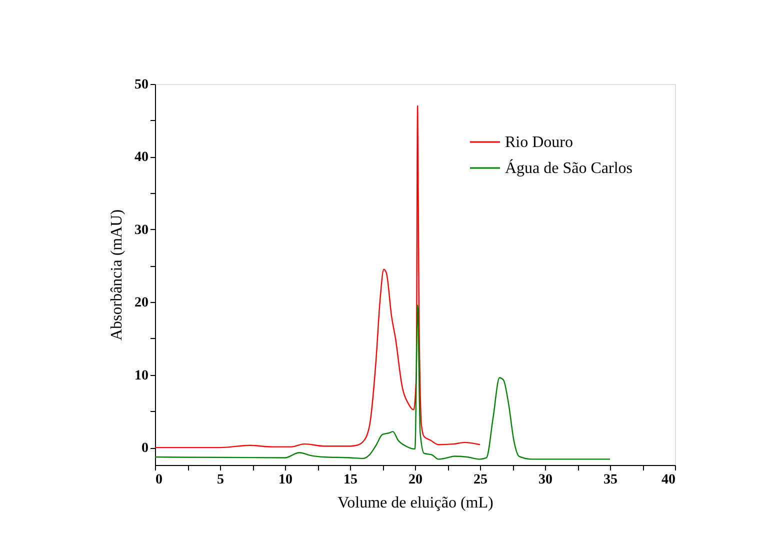 The width and height of the screenshot is (779, 560). I want to click on x-tick-label: 30, so click(545, 480).